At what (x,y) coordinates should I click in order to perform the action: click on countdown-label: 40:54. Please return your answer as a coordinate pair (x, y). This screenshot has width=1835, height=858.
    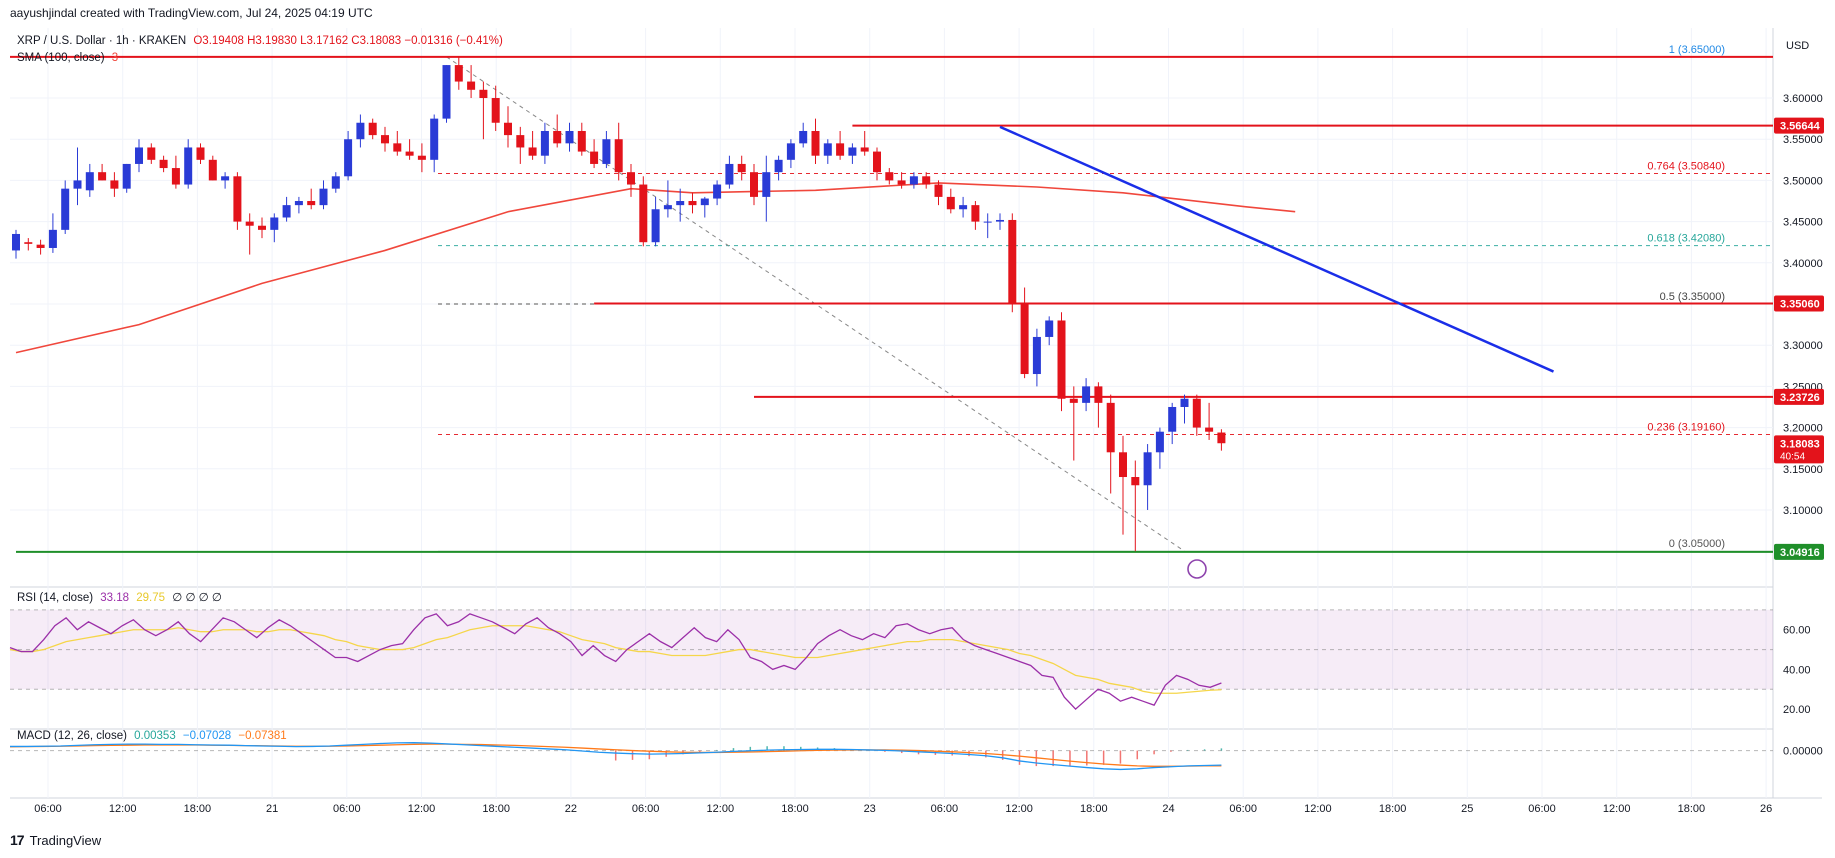
    Looking at the image, I should click on (1792, 456).